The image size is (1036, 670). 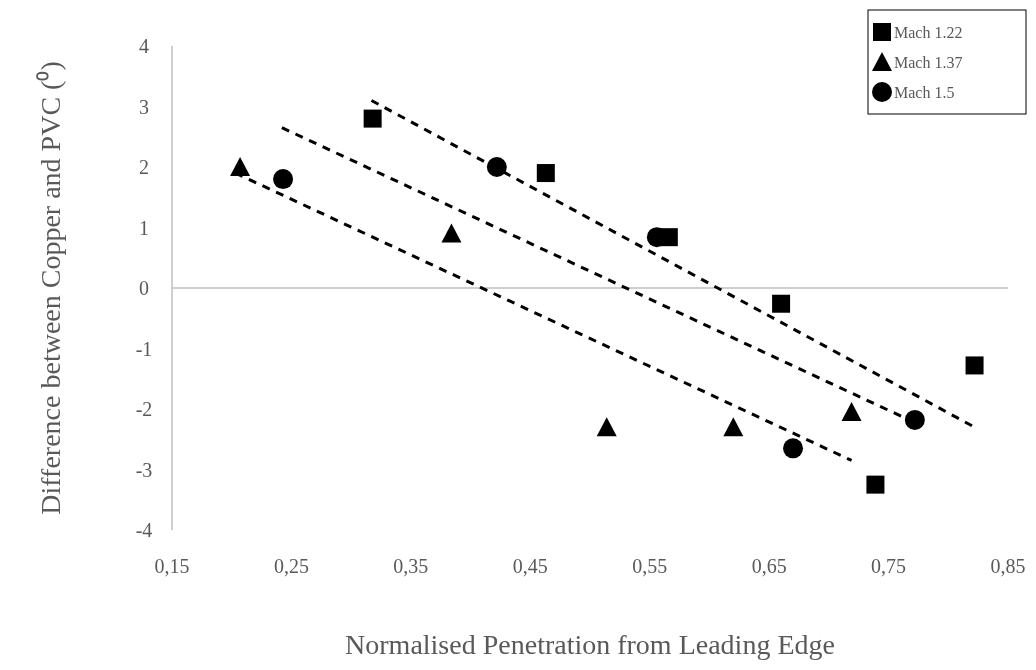 What do you see at coordinates (144, 288) in the screenshot?
I see `y-tick-label: 0` at bounding box center [144, 288].